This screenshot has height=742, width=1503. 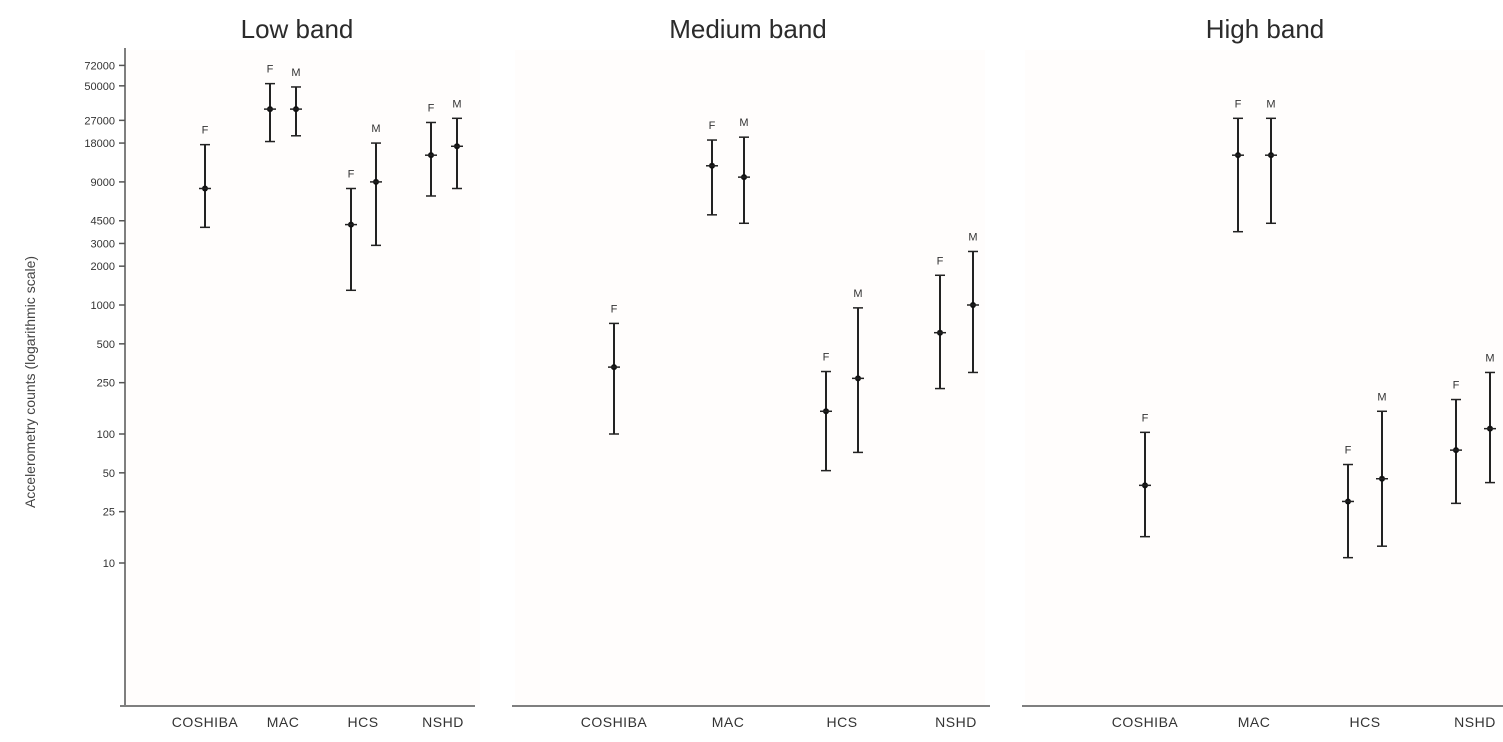 What do you see at coordinates (99, 121) in the screenshot?
I see `y-tick-label: 27000` at bounding box center [99, 121].